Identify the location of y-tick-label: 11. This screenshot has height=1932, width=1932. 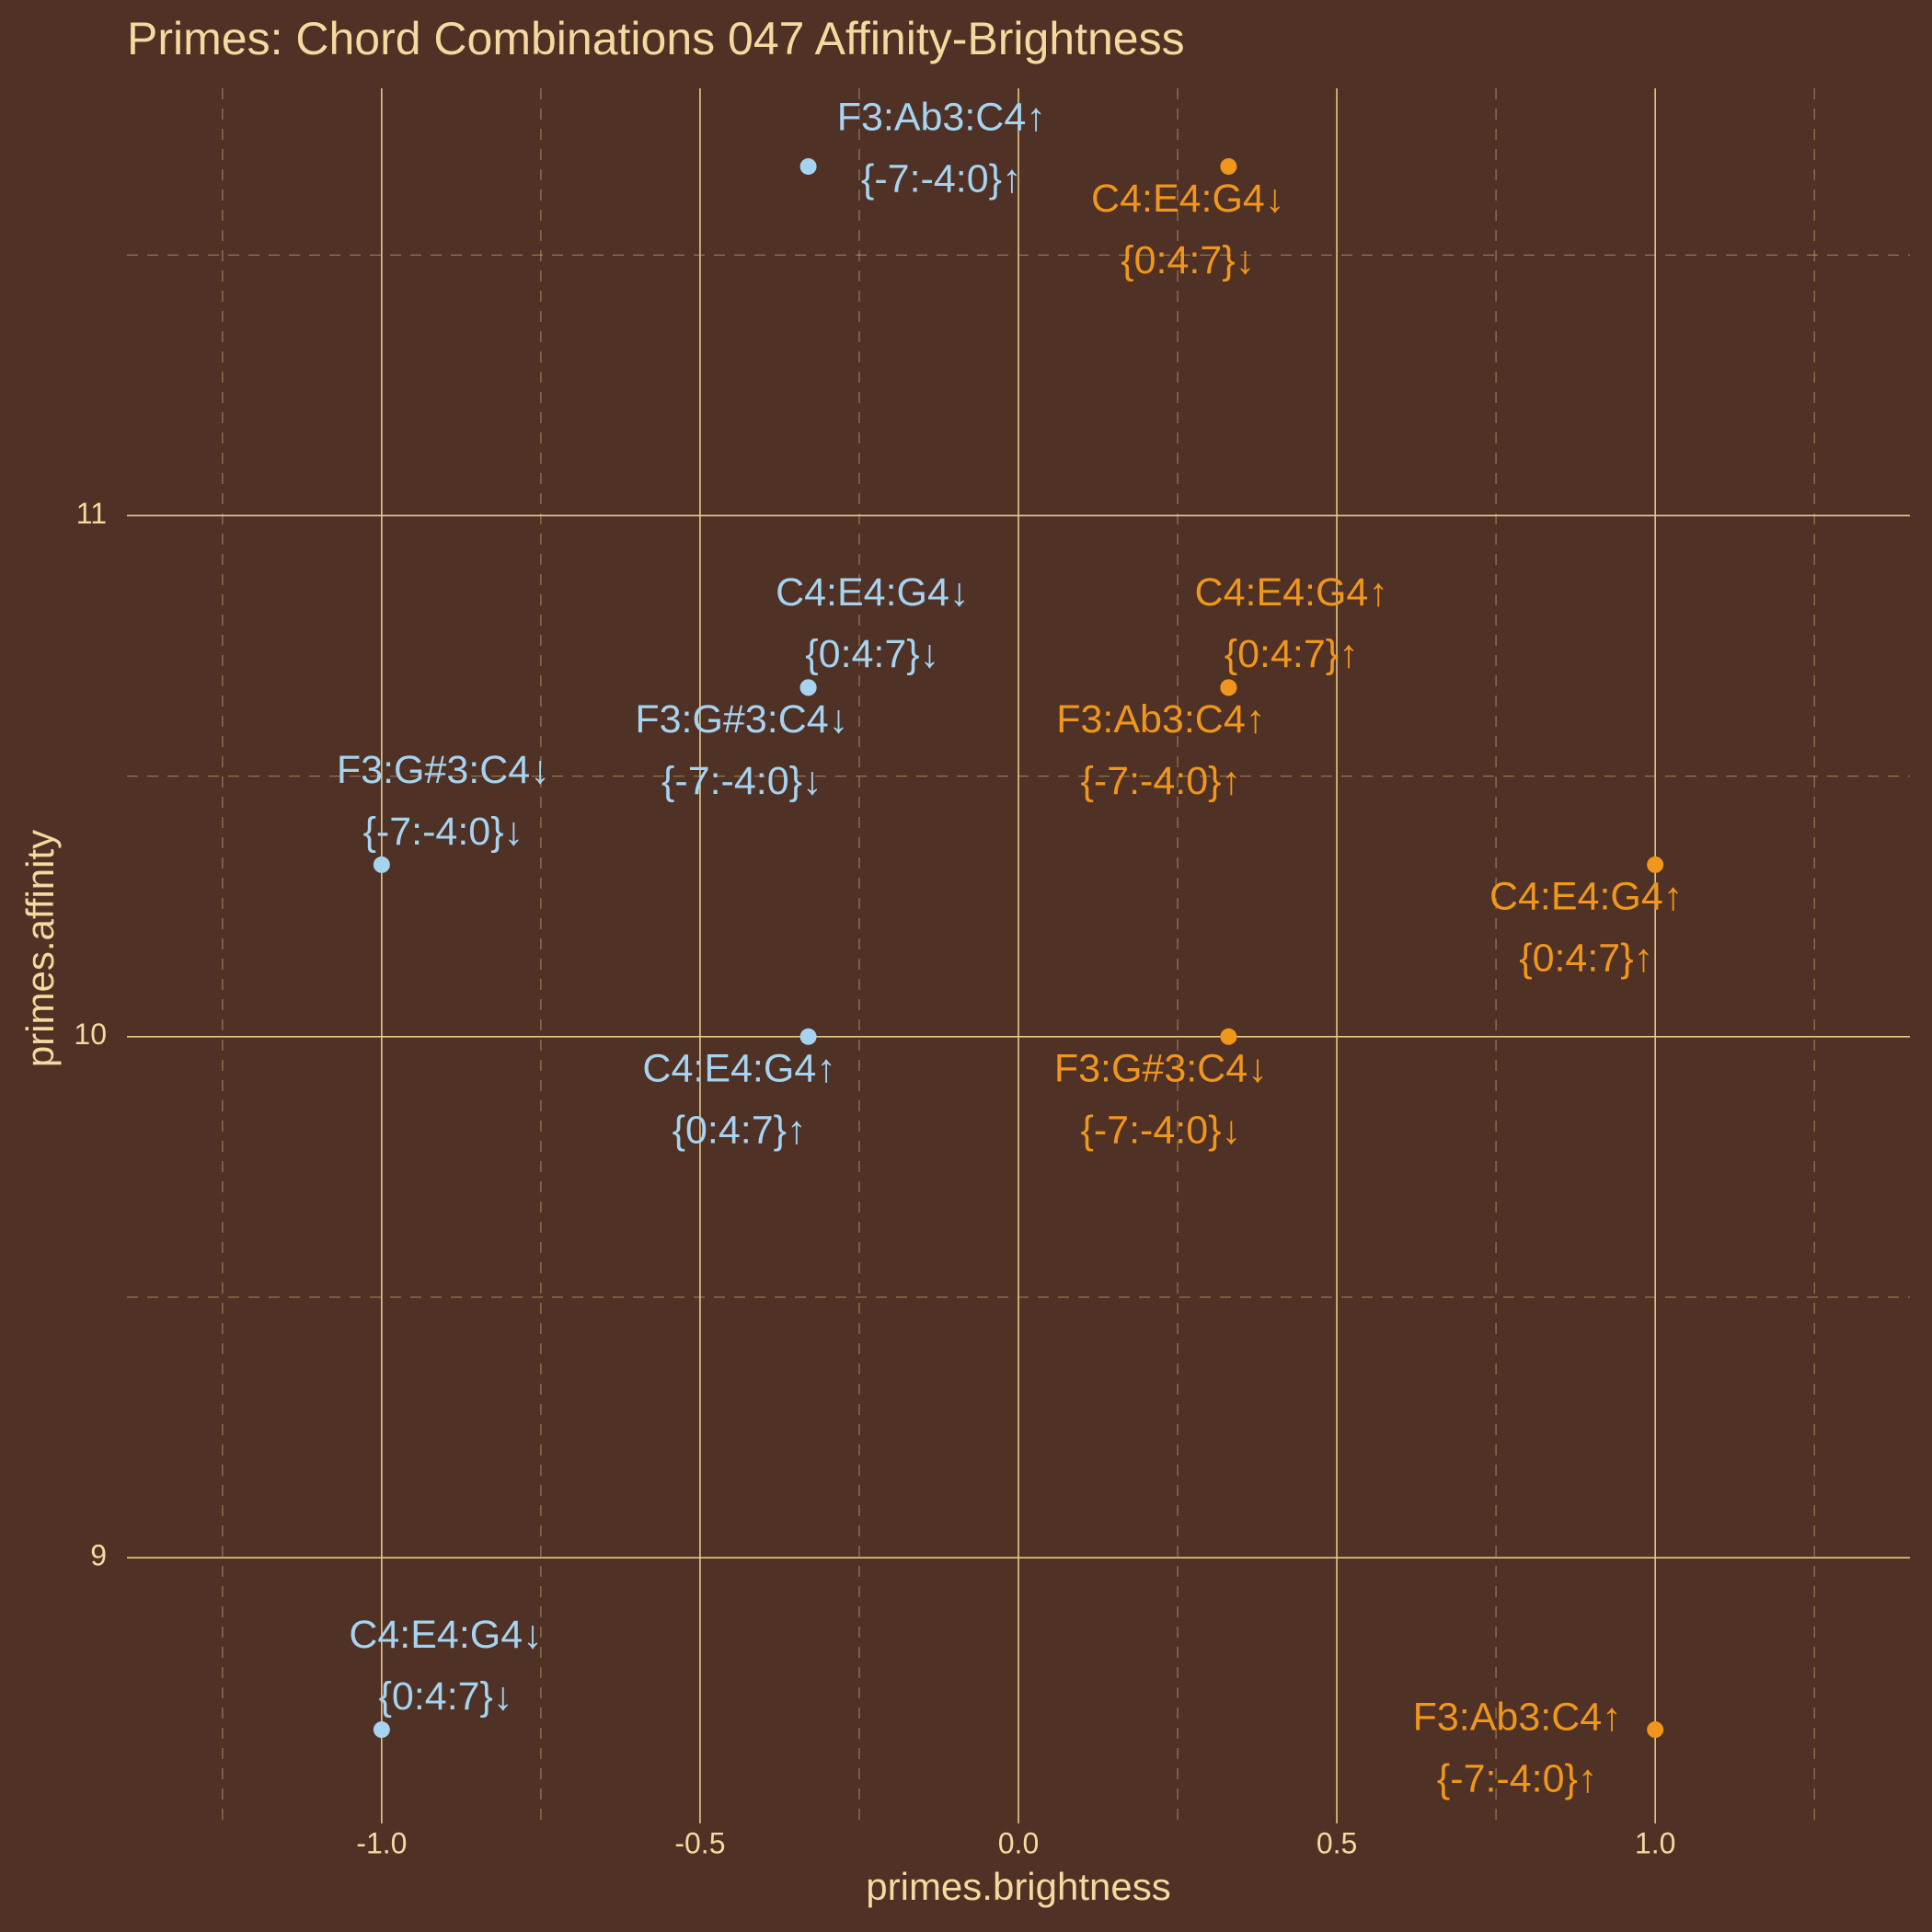
(91, 513).